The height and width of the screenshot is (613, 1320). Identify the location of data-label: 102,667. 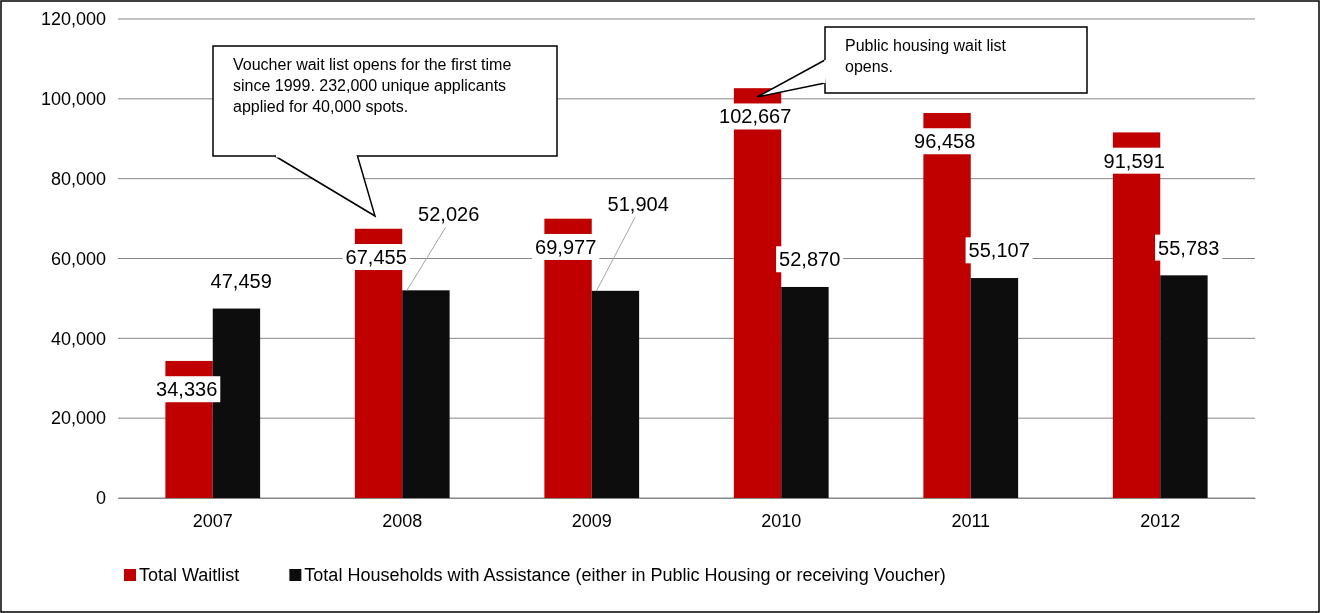
(755, 116).